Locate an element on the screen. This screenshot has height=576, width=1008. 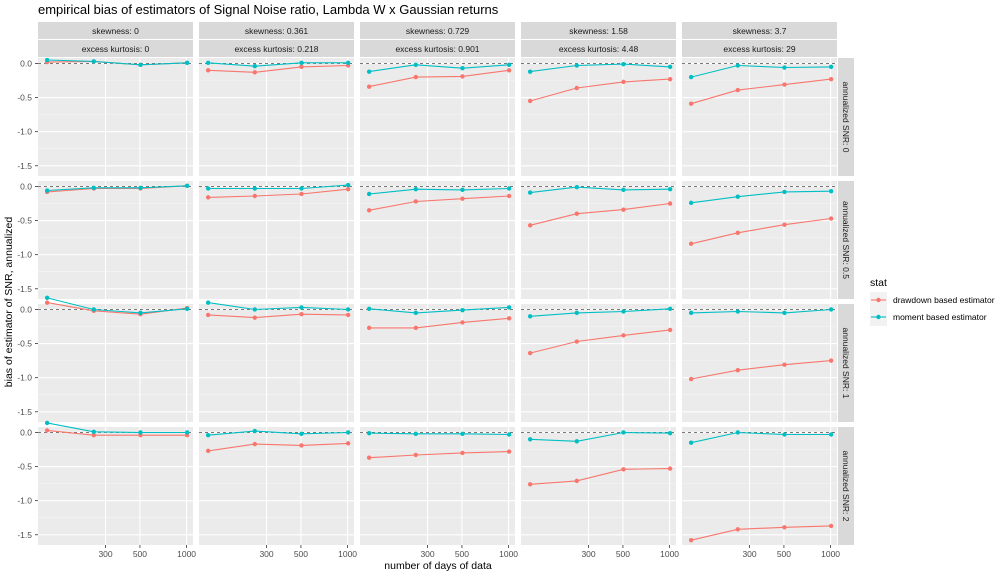
x-tick-label: 1000 is located at coordinates (508, 554).